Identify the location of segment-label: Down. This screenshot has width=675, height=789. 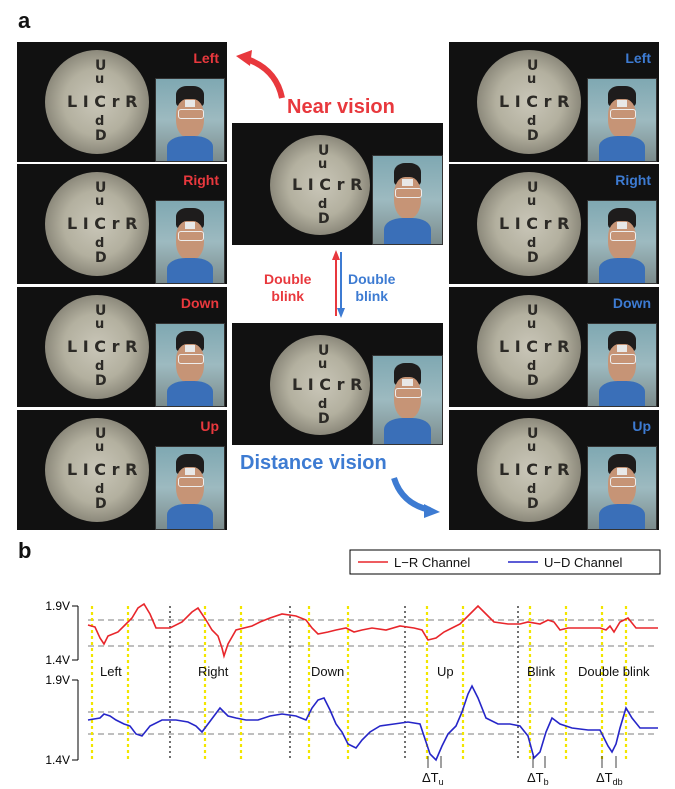
(327, 671).